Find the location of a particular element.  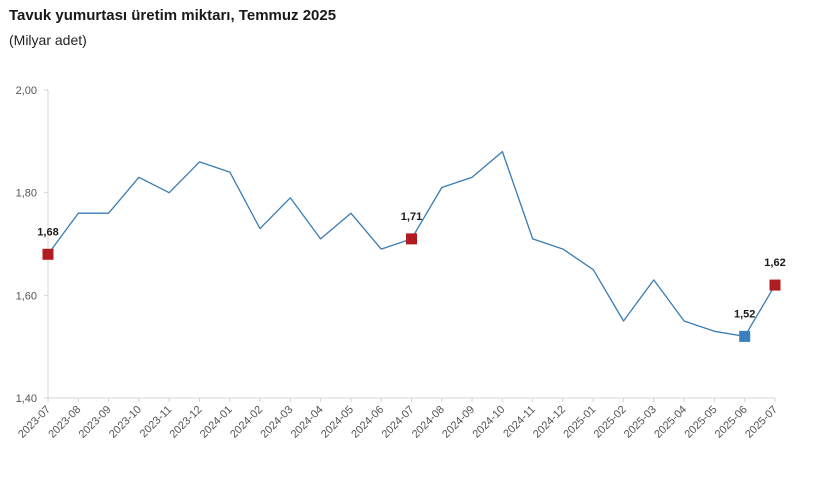

x-tick-label: 2024-08 is located at coordinates (428, 422).